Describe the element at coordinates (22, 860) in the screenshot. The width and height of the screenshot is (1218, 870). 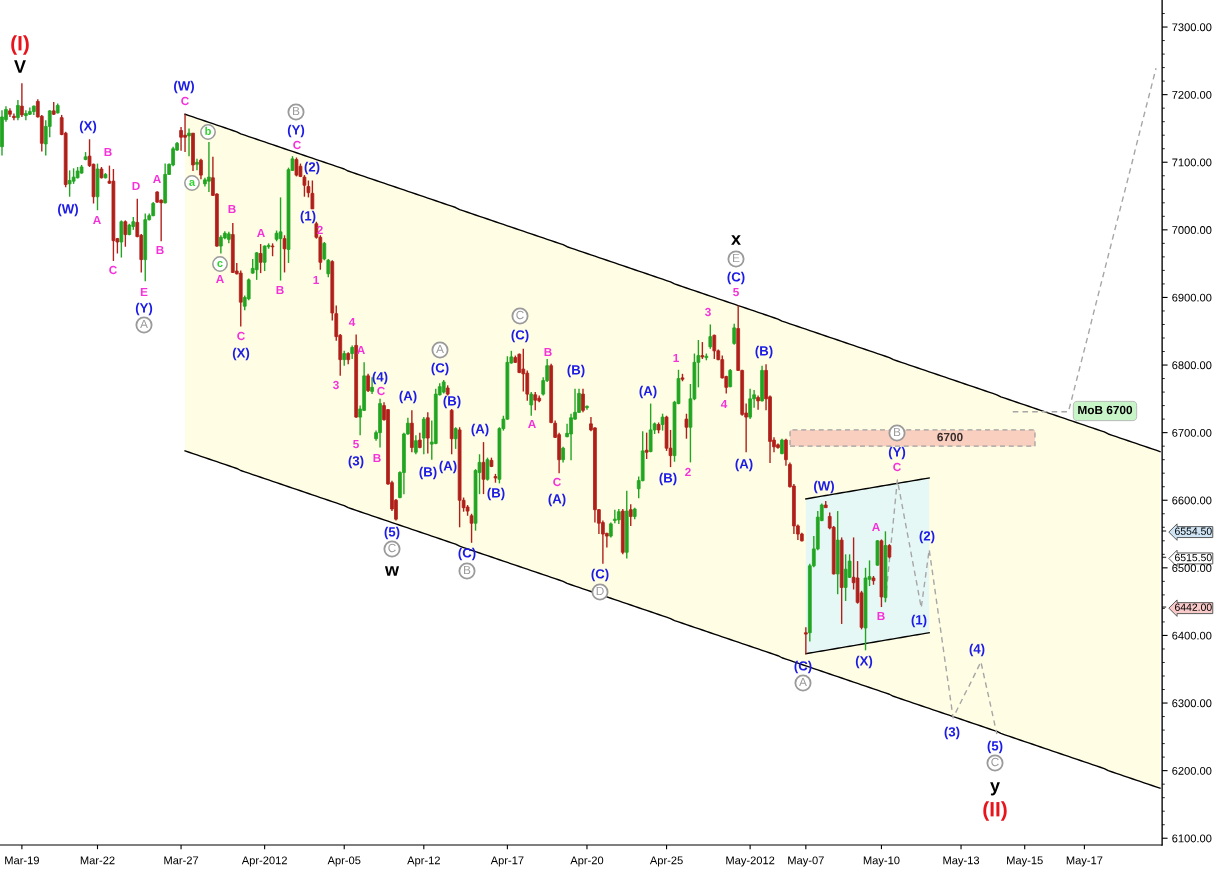
I see `x-tick-label: Mar-19` at that location.